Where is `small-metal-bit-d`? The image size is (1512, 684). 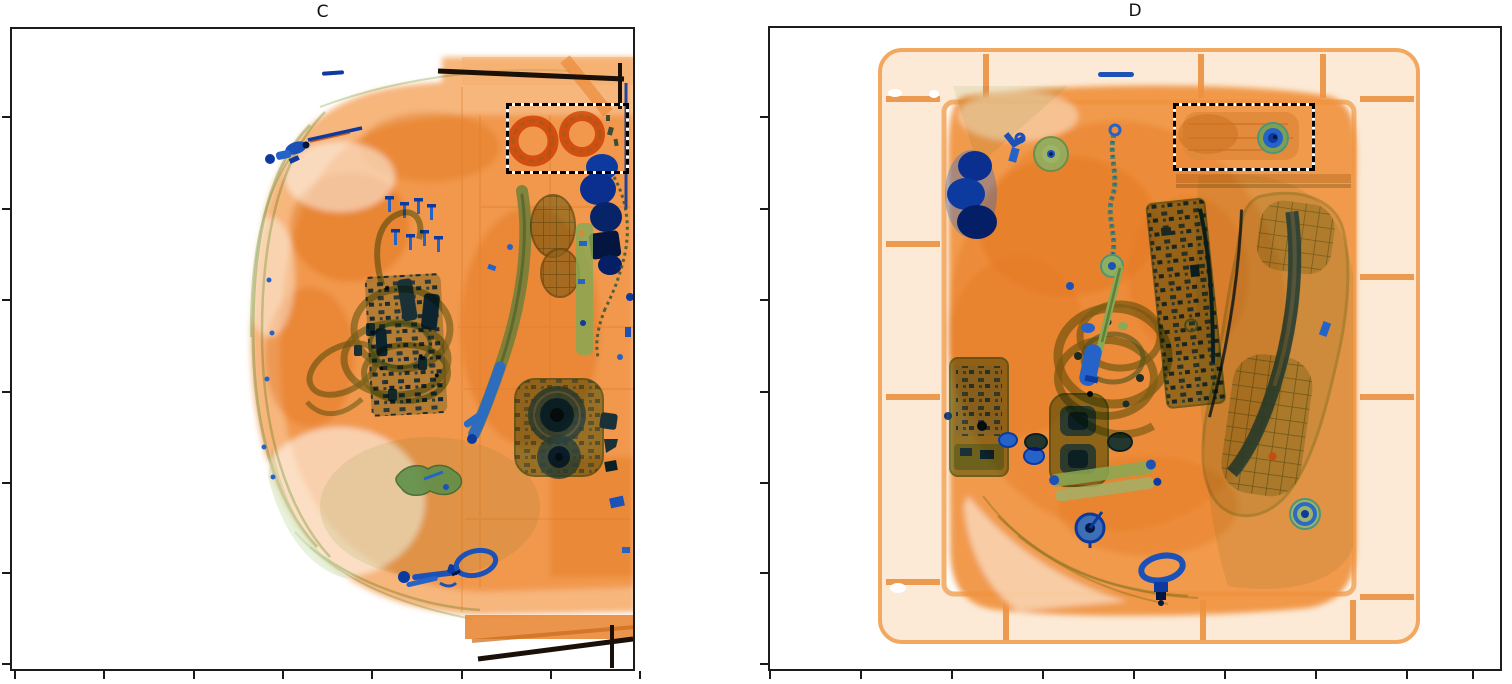
small-metal-bit-d is located at coordinates (1325, 329).